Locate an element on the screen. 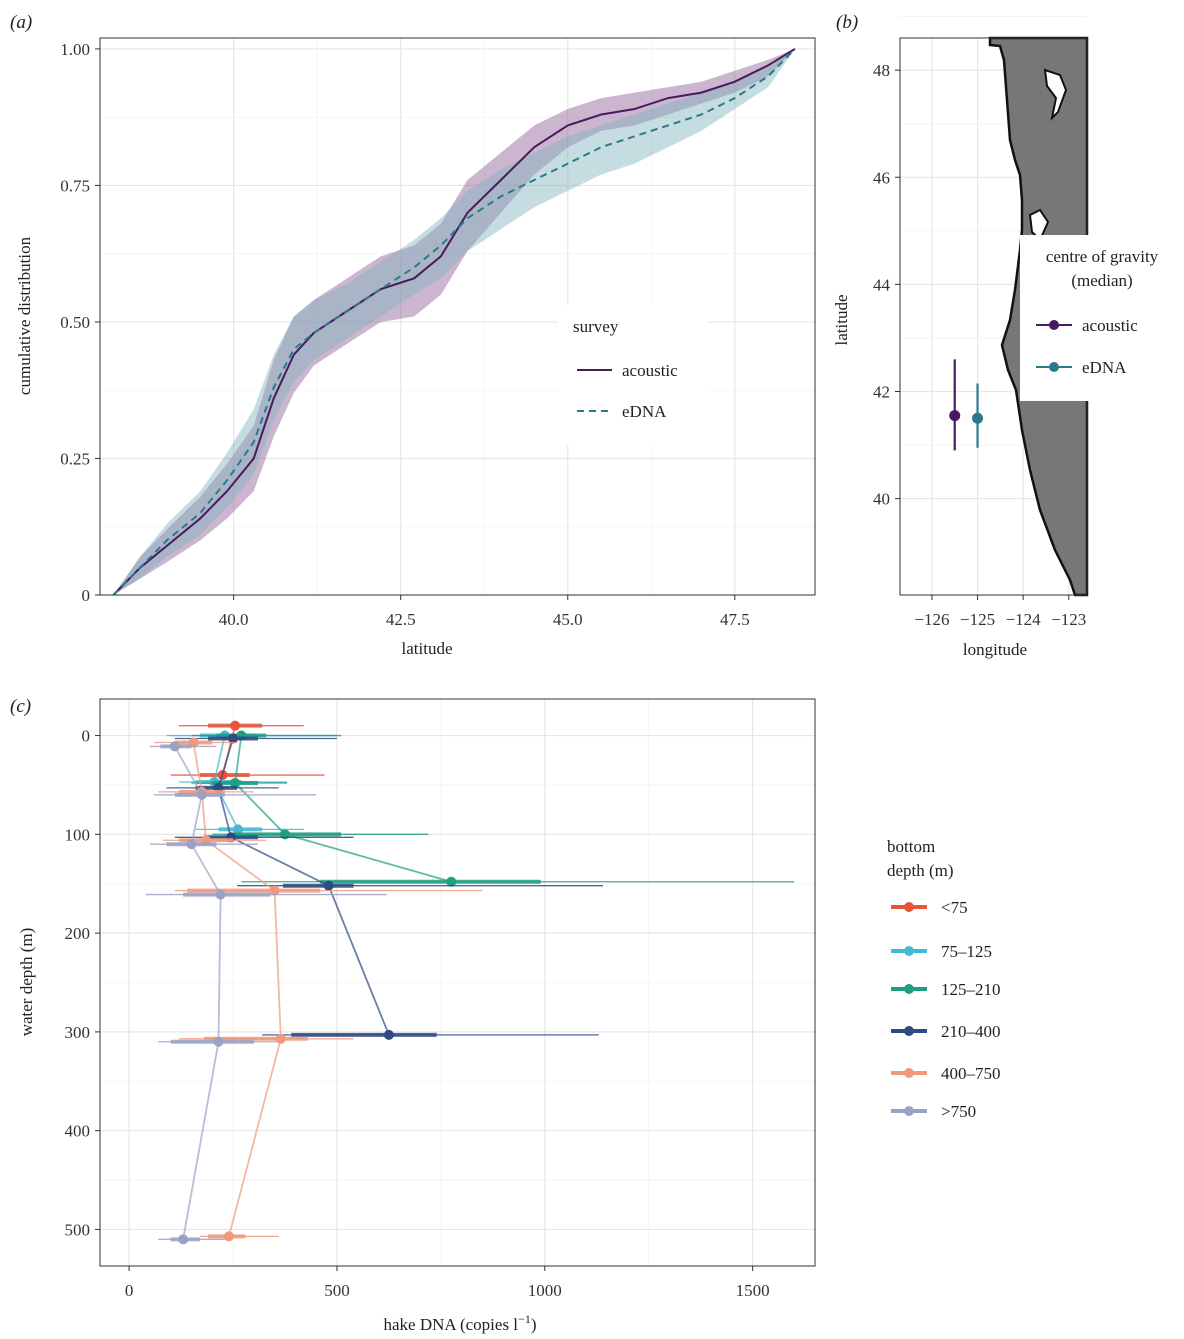  panel-b-legend-label-edna: eDNA is located at coordinates (1104, 367).